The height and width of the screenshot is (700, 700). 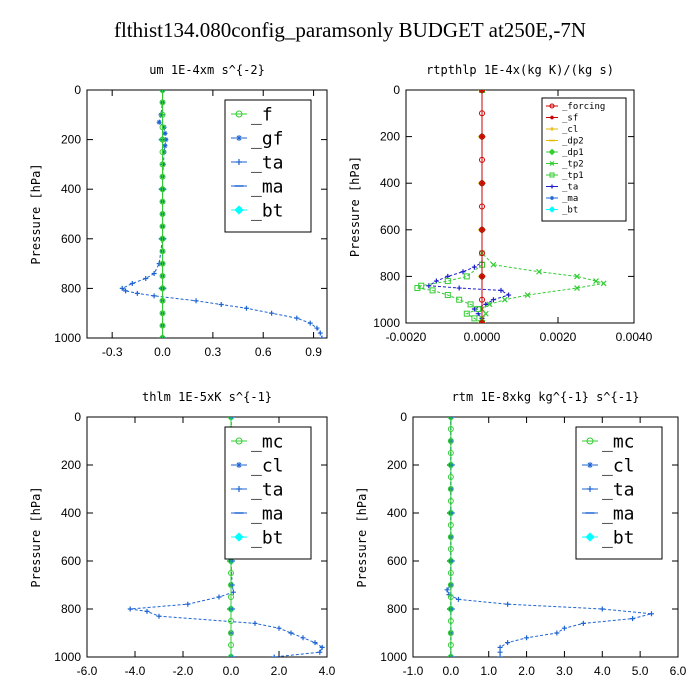 I want to click on x-tick-label: 0.3, so click(x=213, y=352).